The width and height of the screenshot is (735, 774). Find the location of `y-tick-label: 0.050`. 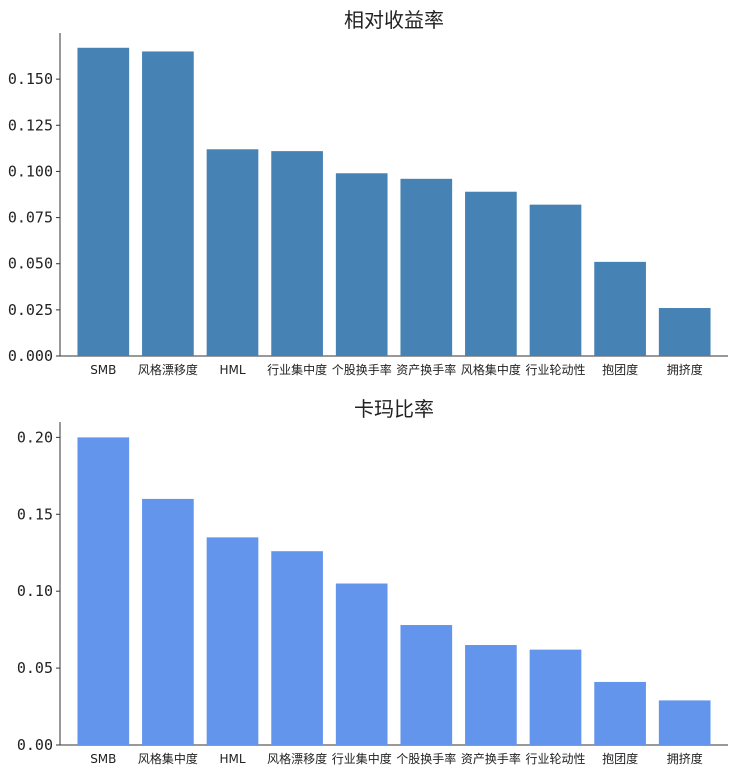

y-tick-label: 0.050 is located at coordinates (30, 264).